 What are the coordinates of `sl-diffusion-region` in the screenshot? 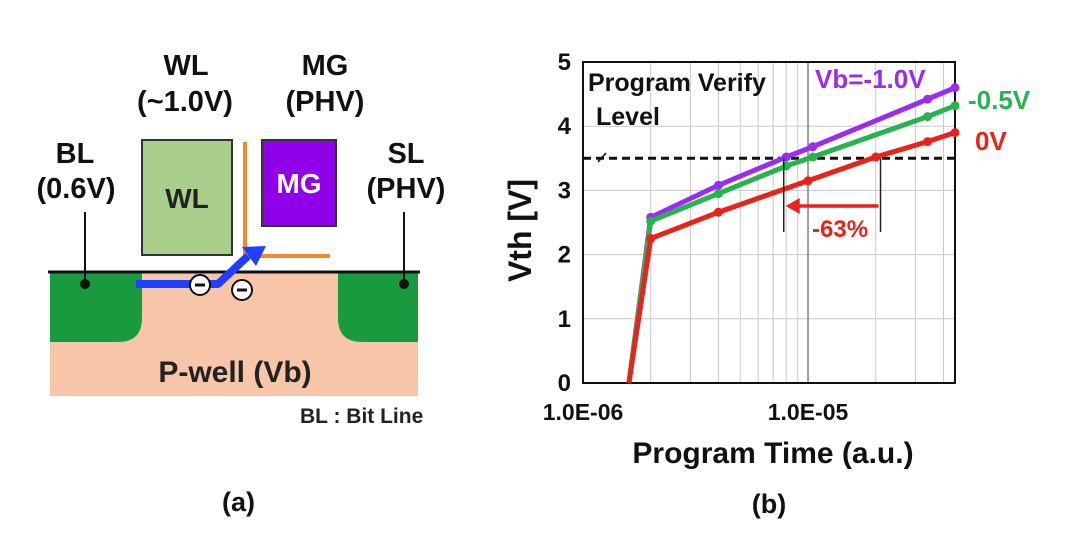 It's located at (378, 307).